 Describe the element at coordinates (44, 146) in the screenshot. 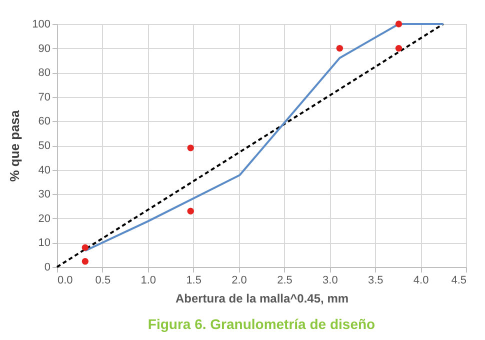

I see `y-tick-label: 50` at that location.